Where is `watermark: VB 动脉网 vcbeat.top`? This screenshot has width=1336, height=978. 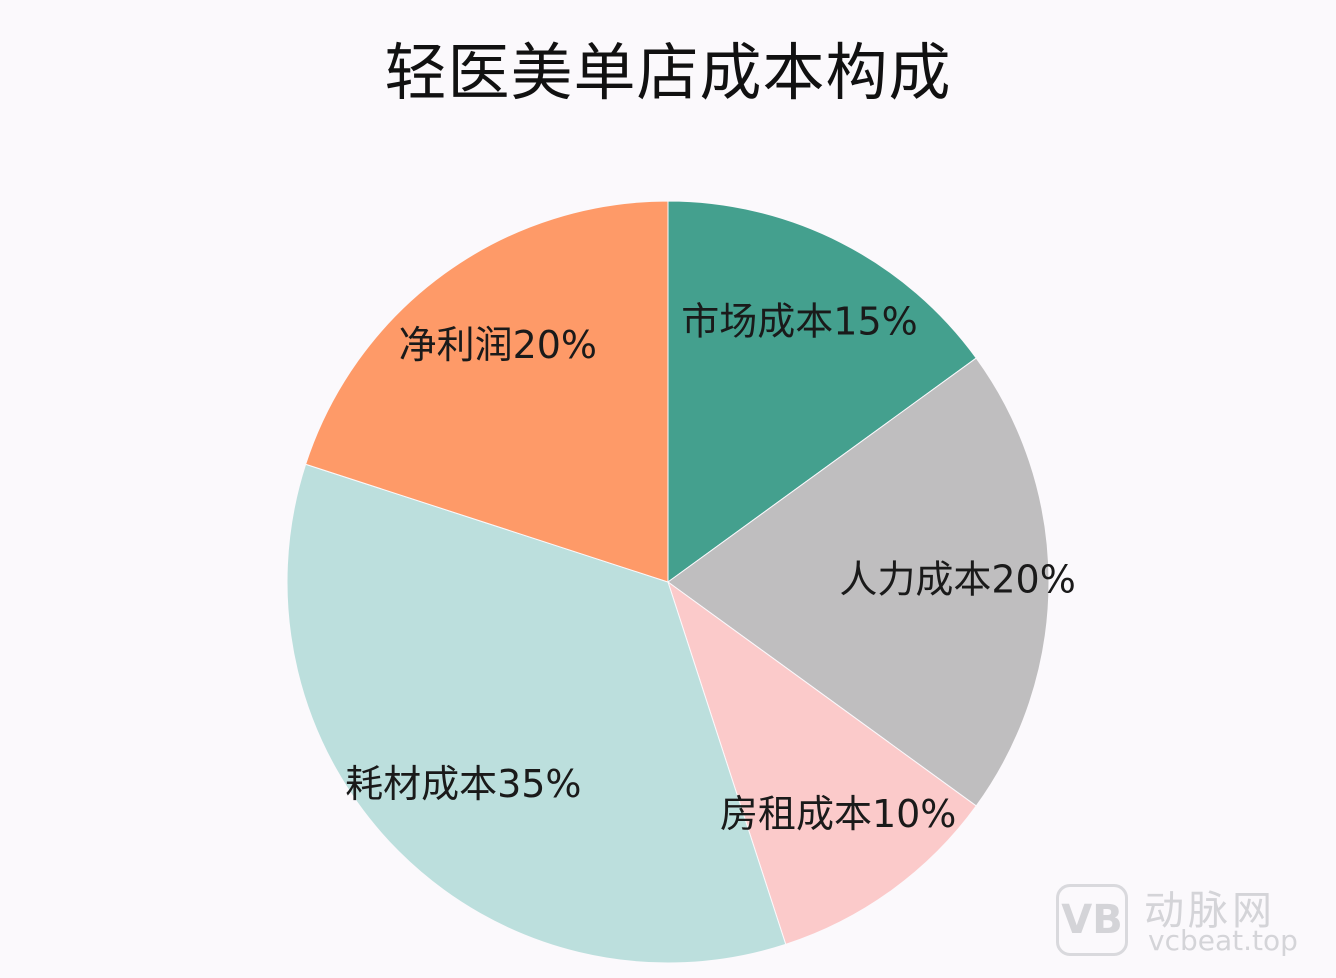
watermark: VB 动脉网 vcbeat.top is located at coordinates (1191, 920).